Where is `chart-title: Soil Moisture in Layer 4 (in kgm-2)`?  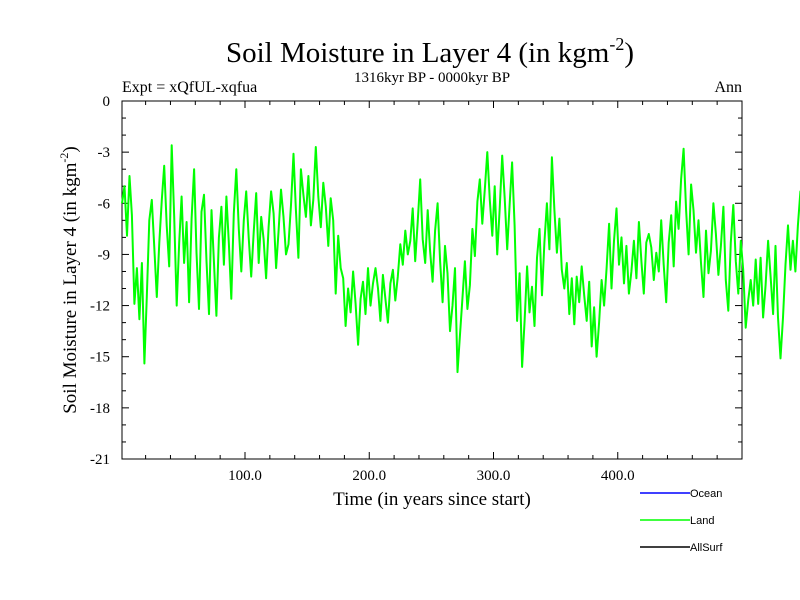 chart-title: Soil Moisture in Layer 4 (in kgm-2) is located at coordinates (430, 51).